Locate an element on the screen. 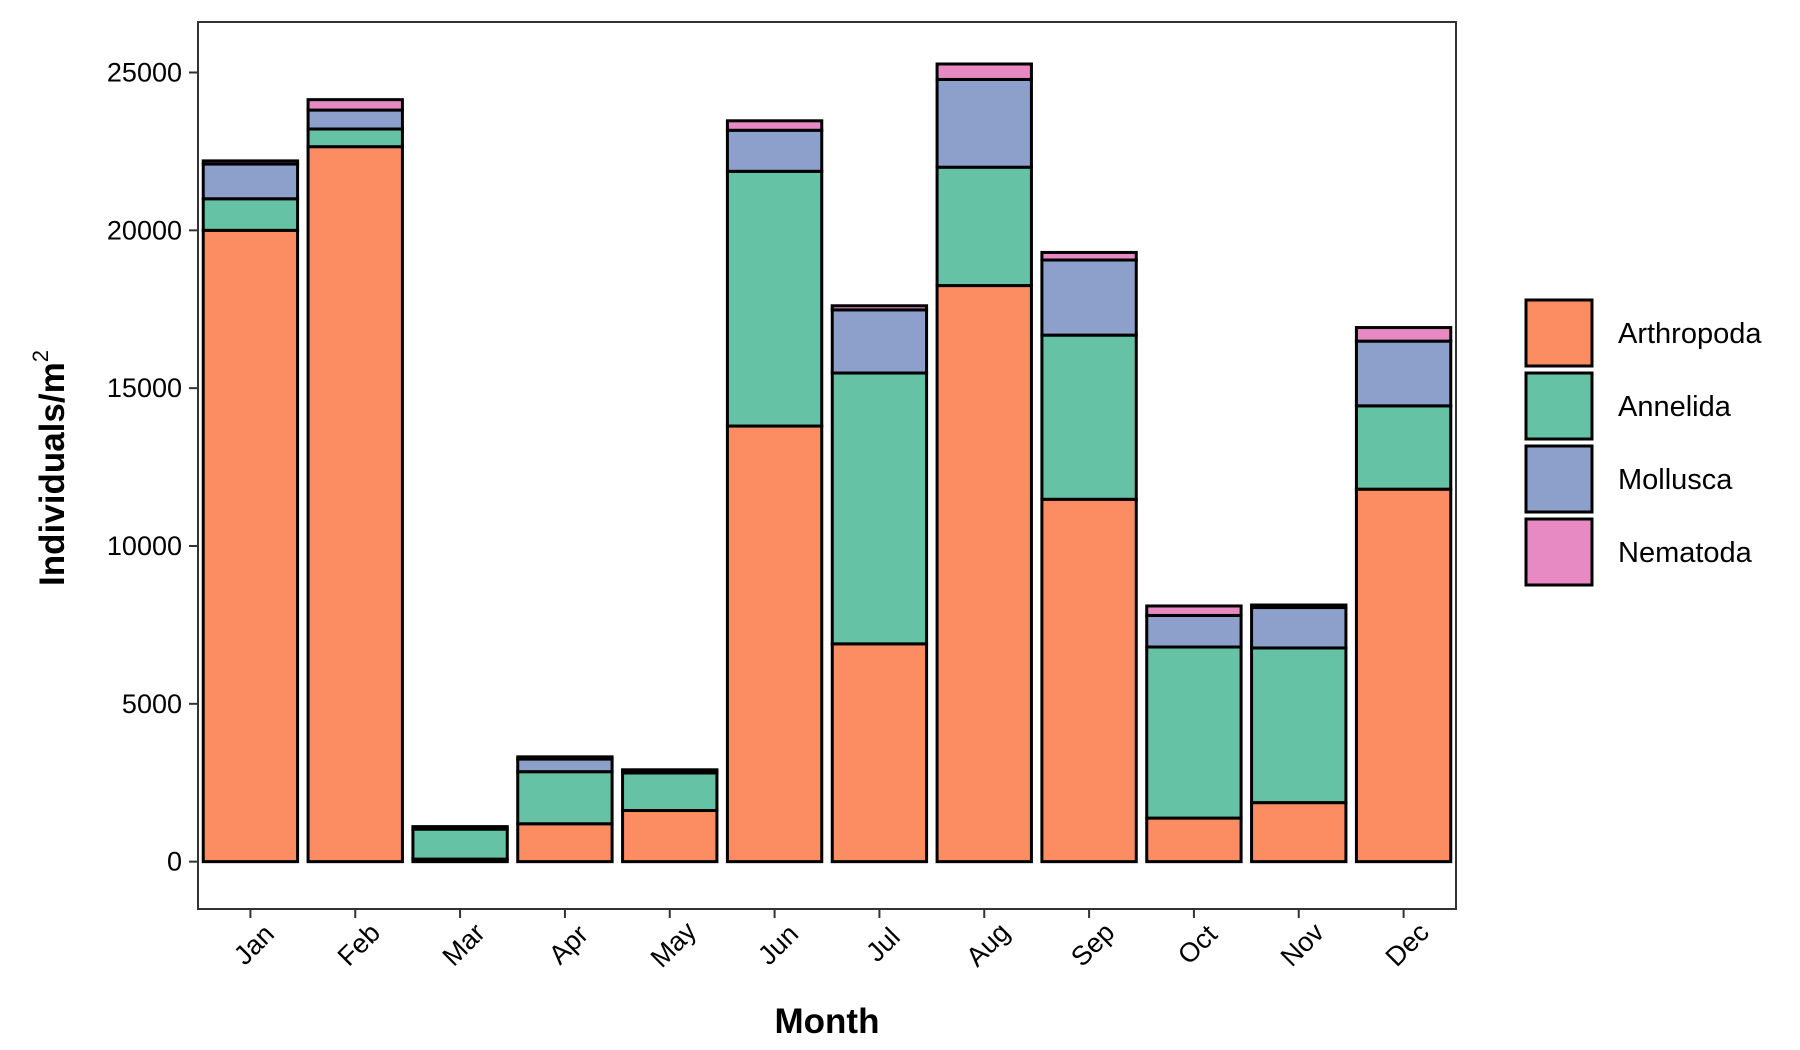 Image resolution: width=1800 pixels, height=1050 pixels. bar-segment-aug-arthropoda is located at coordinates (984, 574).